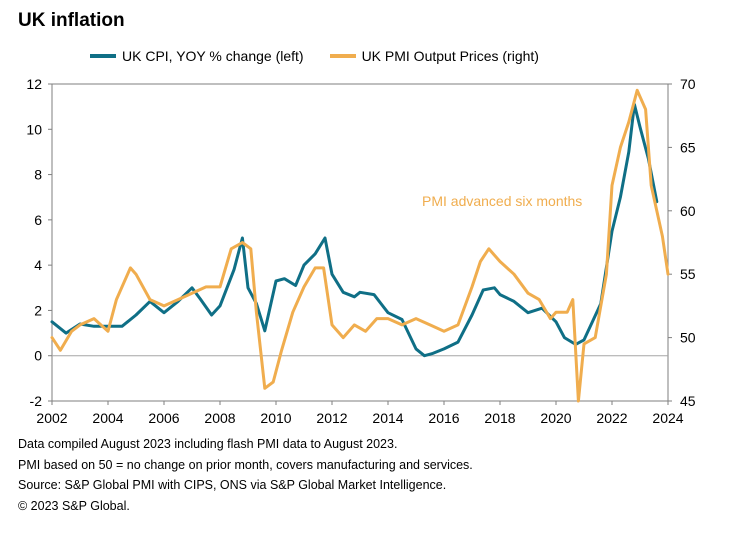 The width and height of the screenshot is (732, 535). What do you see at coordinates (502, 201) in the screenshot?
I see `pmi-annotation: PMI advanced six months` at bounding box center [502, 201].